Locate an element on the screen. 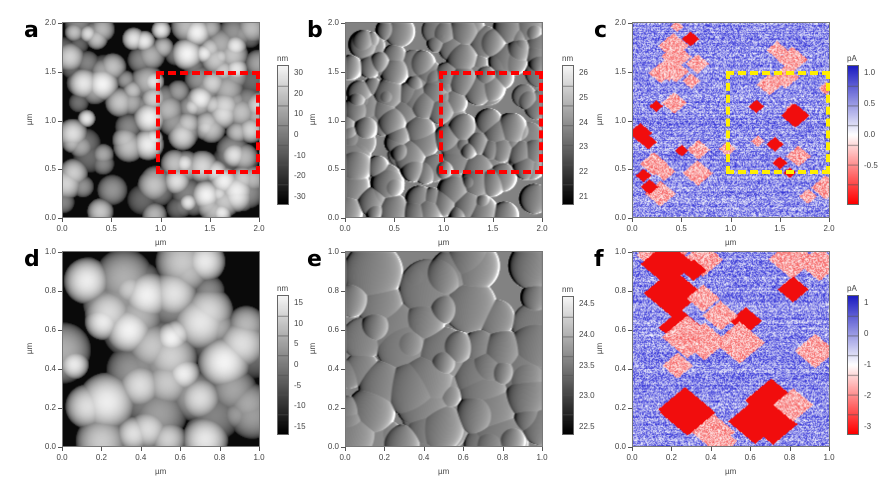 The width and height of the screenshot is (890, 493). panel-b-amplitude-map is located at coordinates (444, 120).